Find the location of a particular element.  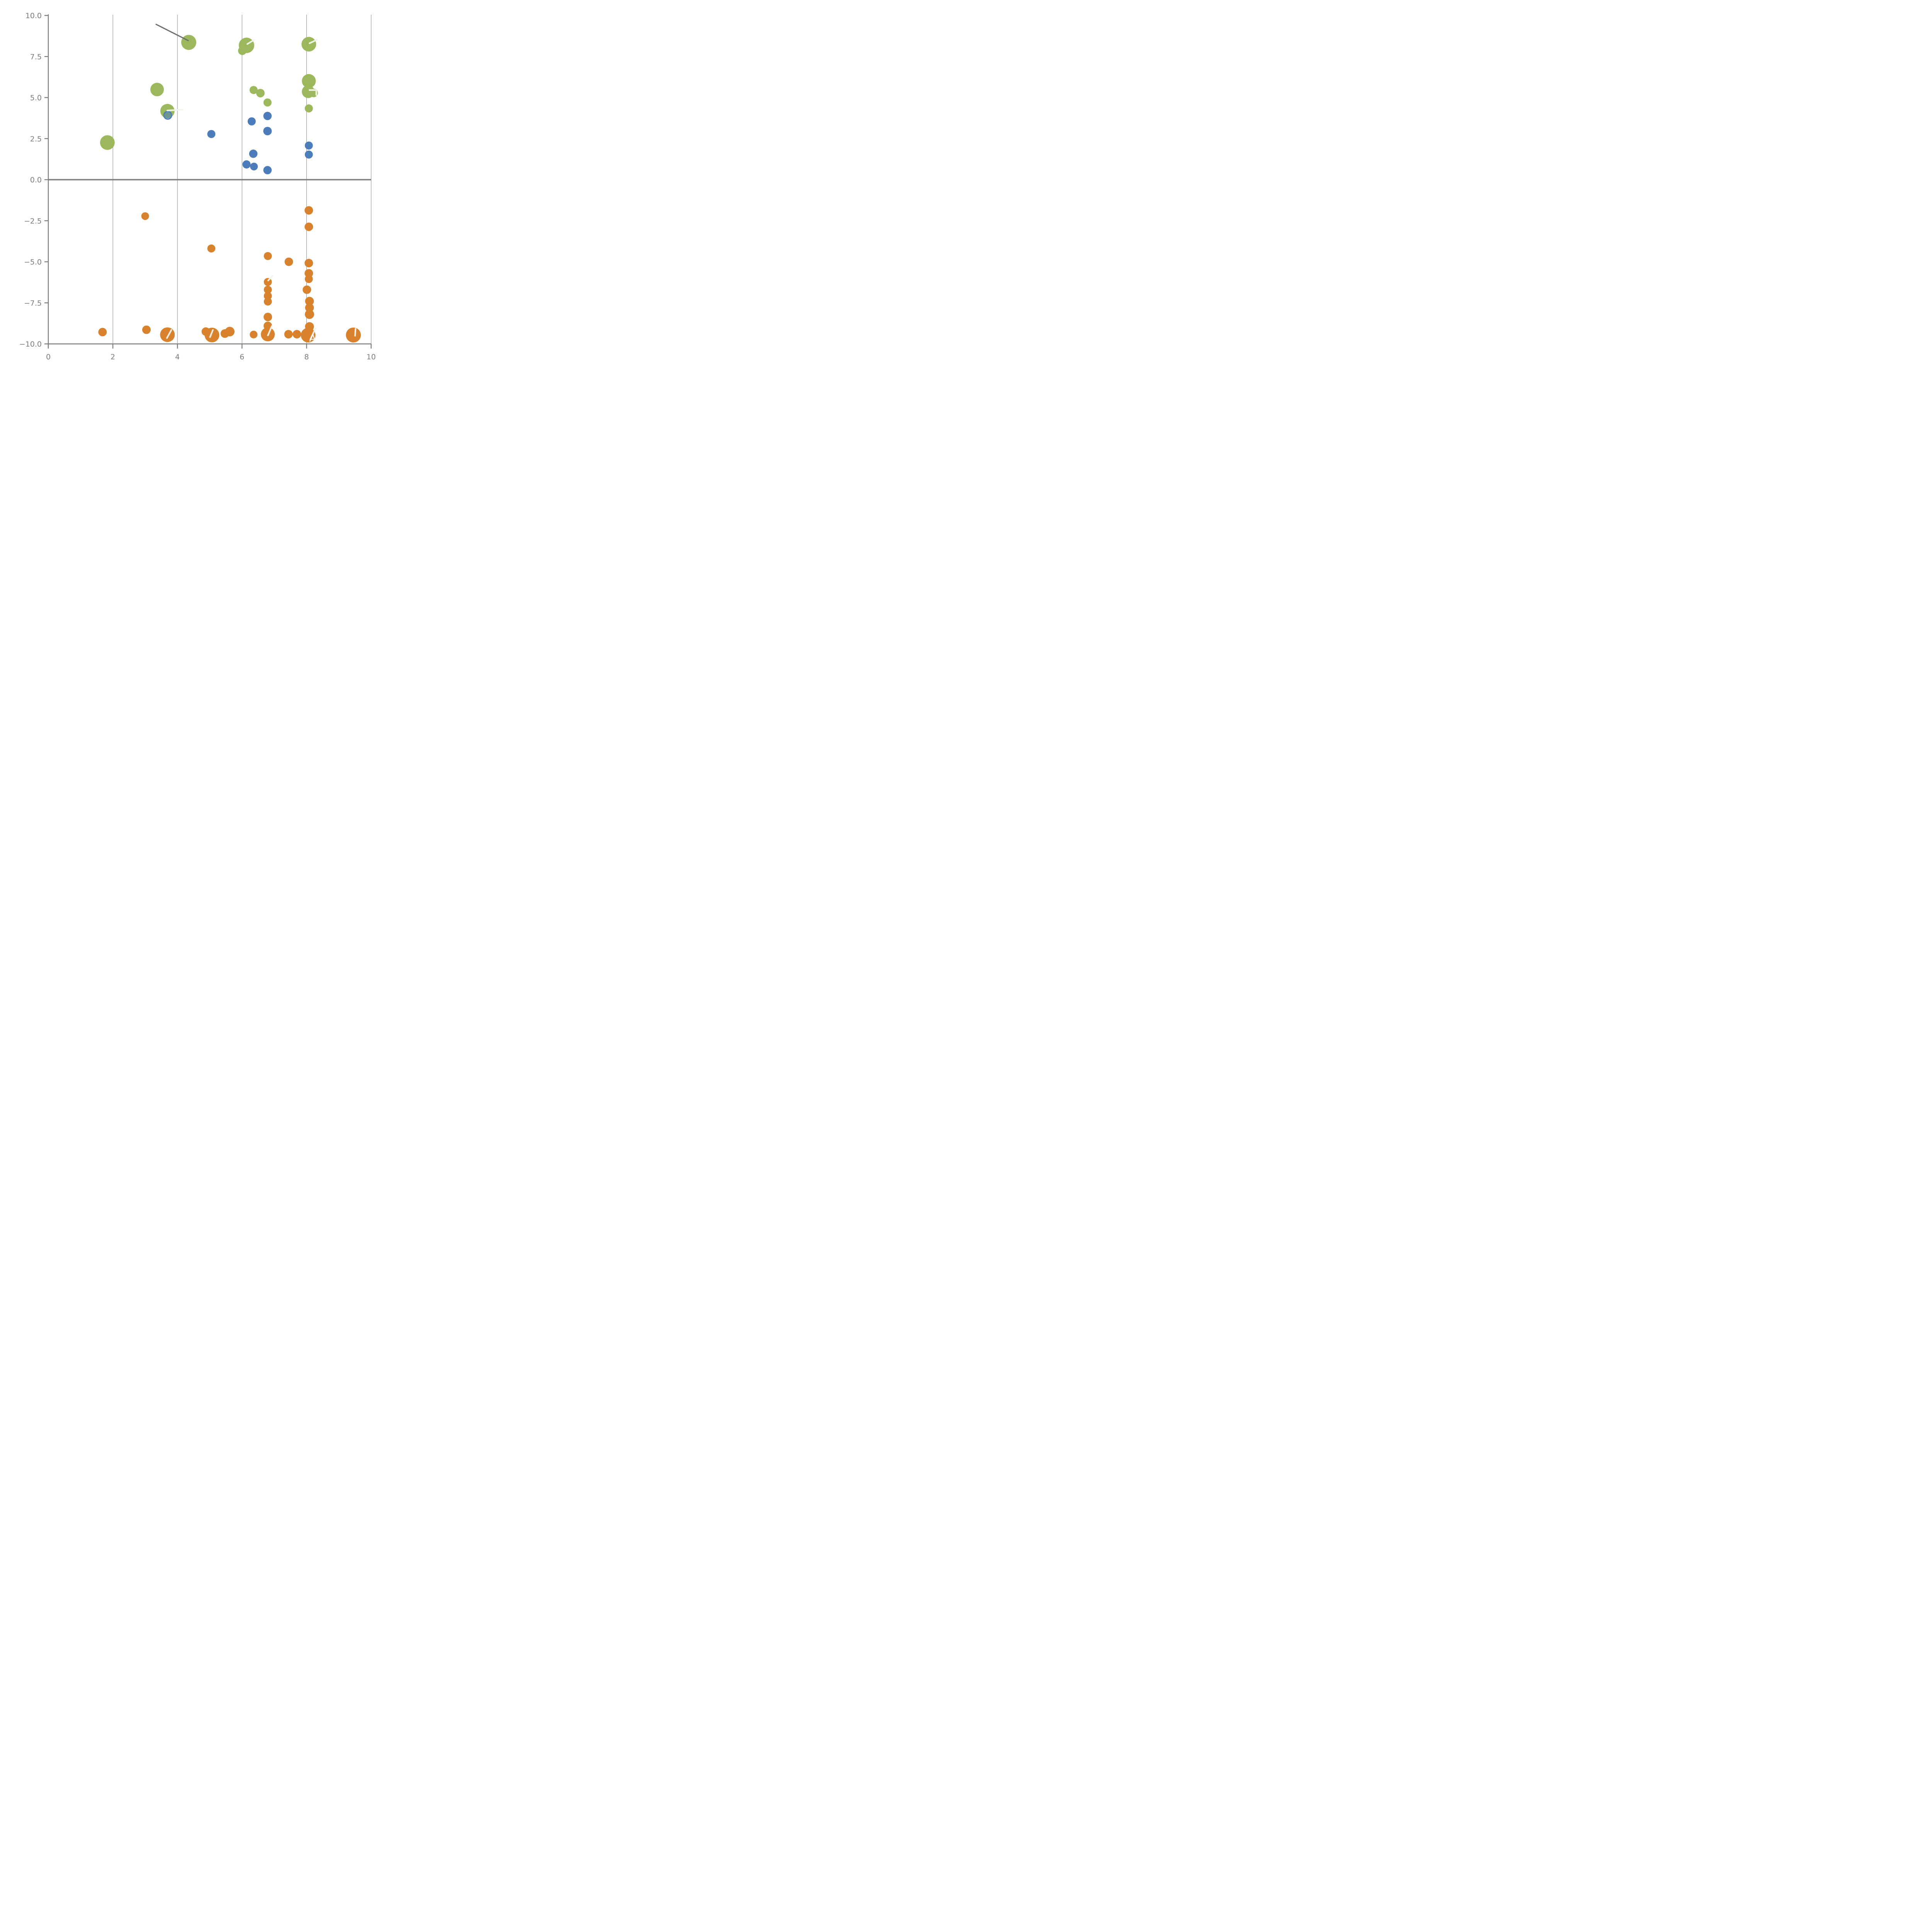

label-A: A is located at coordinates (312, 339).